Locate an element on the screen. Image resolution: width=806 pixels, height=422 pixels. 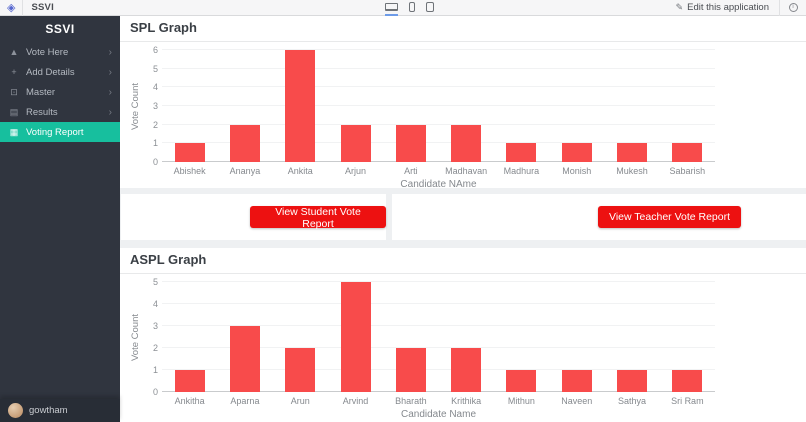
spl-graph-title: SPL Graph is located at coordinates (163, 27).